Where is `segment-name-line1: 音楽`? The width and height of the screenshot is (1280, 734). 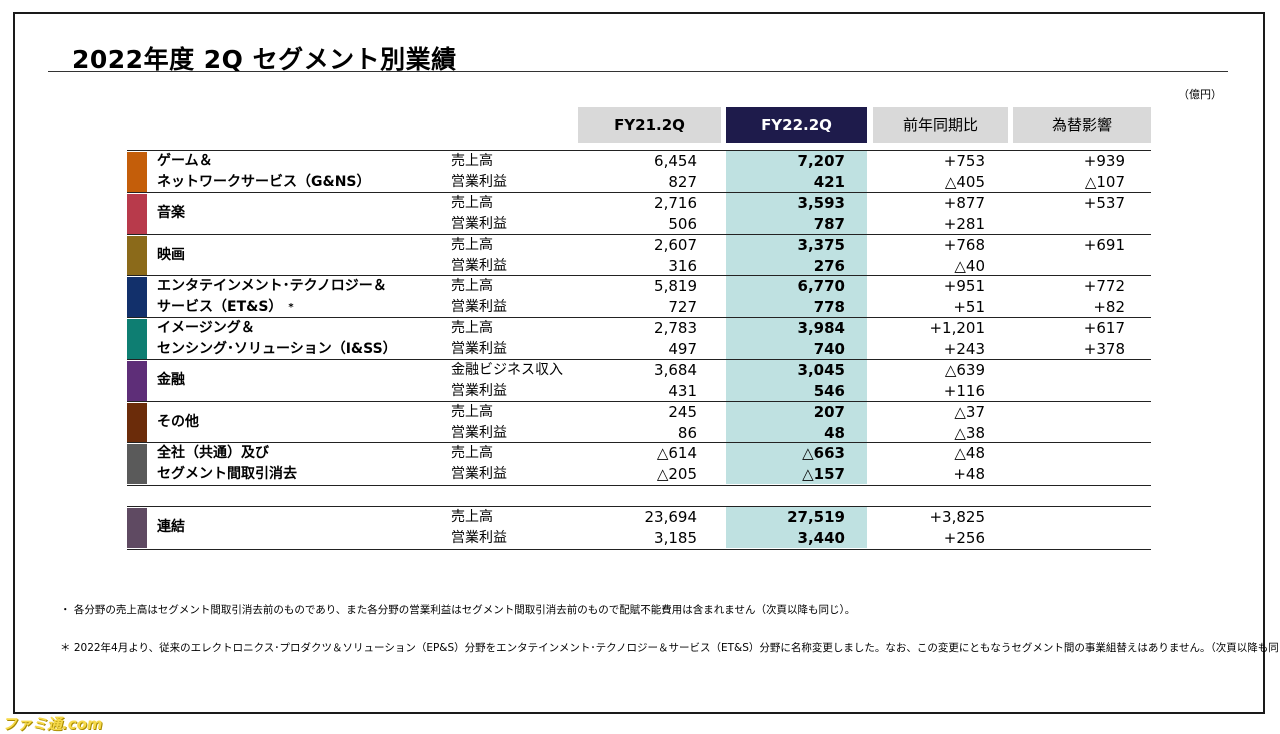 segment-name-line1: 音楽 is located at coordinates (171, 213).